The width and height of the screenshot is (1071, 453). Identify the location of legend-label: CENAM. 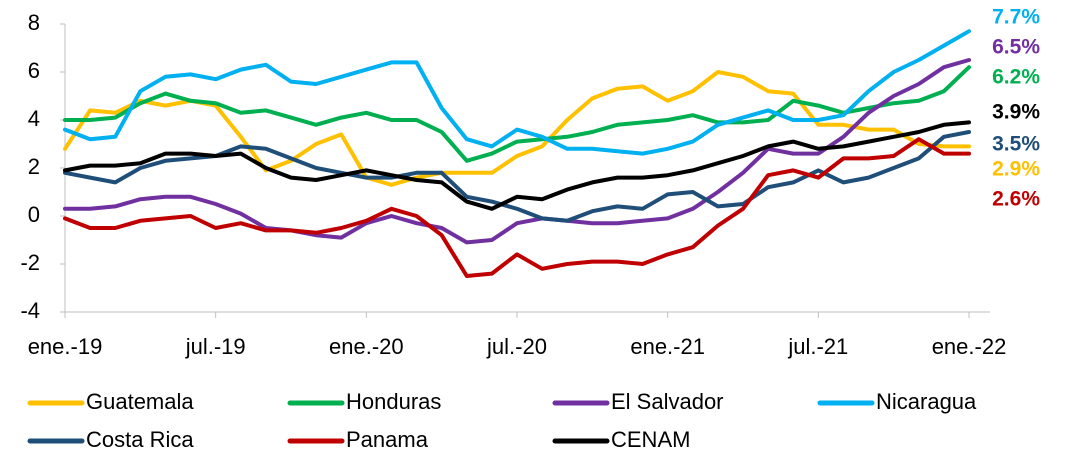
(650, 439).